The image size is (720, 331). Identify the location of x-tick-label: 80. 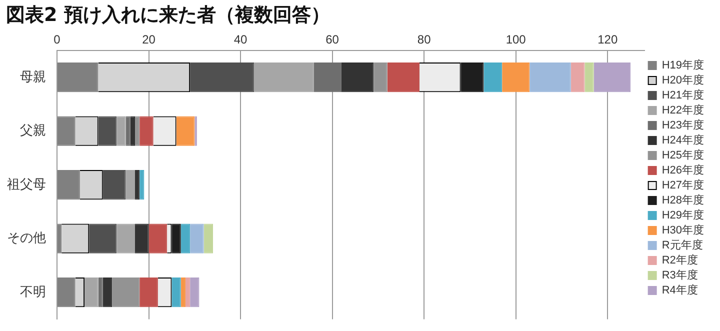
(424, 39).